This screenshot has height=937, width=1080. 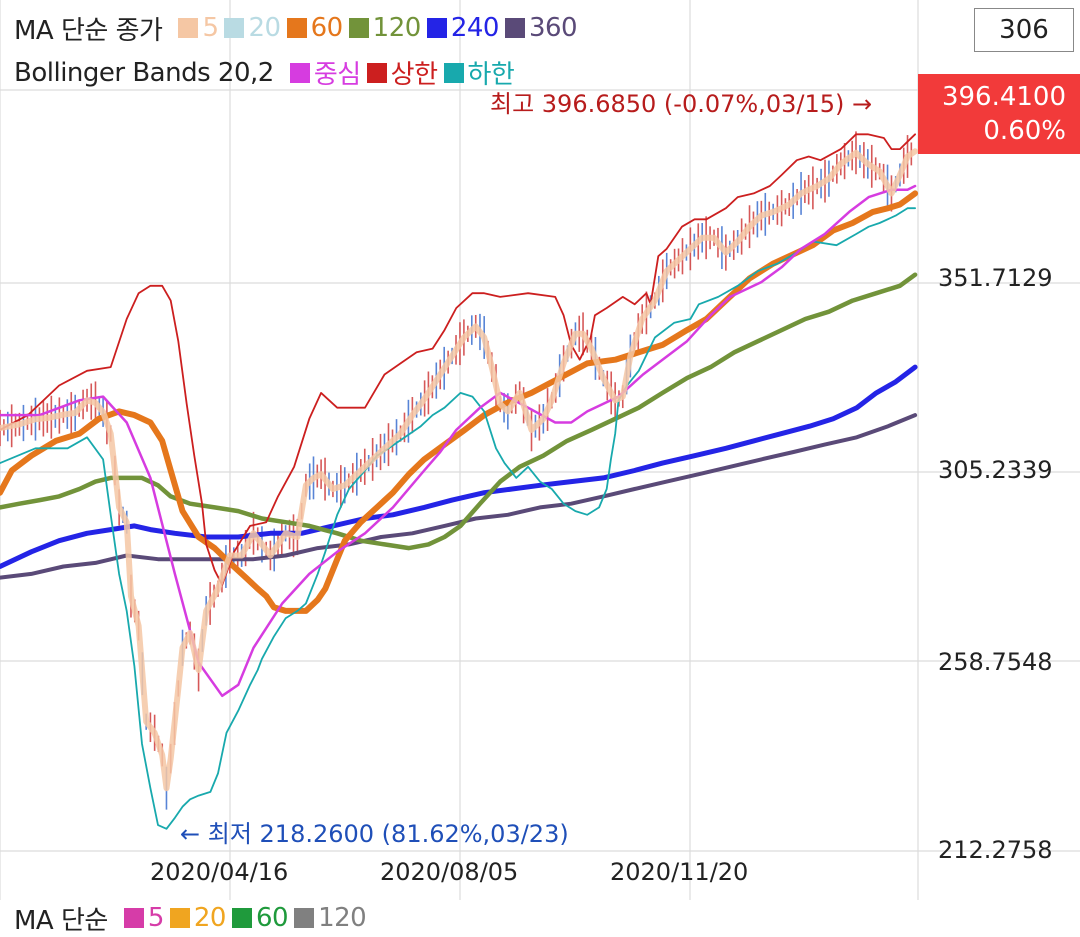 What do you see at coordinates (449, 872) in the screenshot?
I see `x-tick-label: 2020/08/05` at bounding box center [449, 872].